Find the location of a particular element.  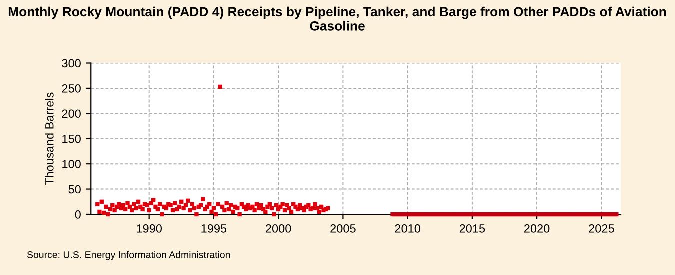

y-tick-label: 0 is located at coordinates (78, 214).